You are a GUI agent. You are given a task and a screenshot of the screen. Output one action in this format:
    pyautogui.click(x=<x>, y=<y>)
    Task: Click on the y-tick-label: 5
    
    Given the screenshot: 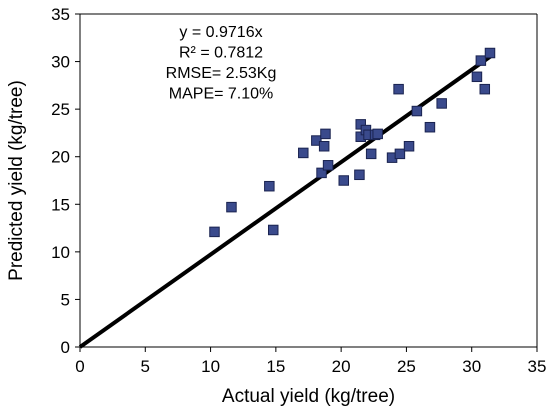 What is the action you would take?
    pyautogui.click(x=65, y=299)
    